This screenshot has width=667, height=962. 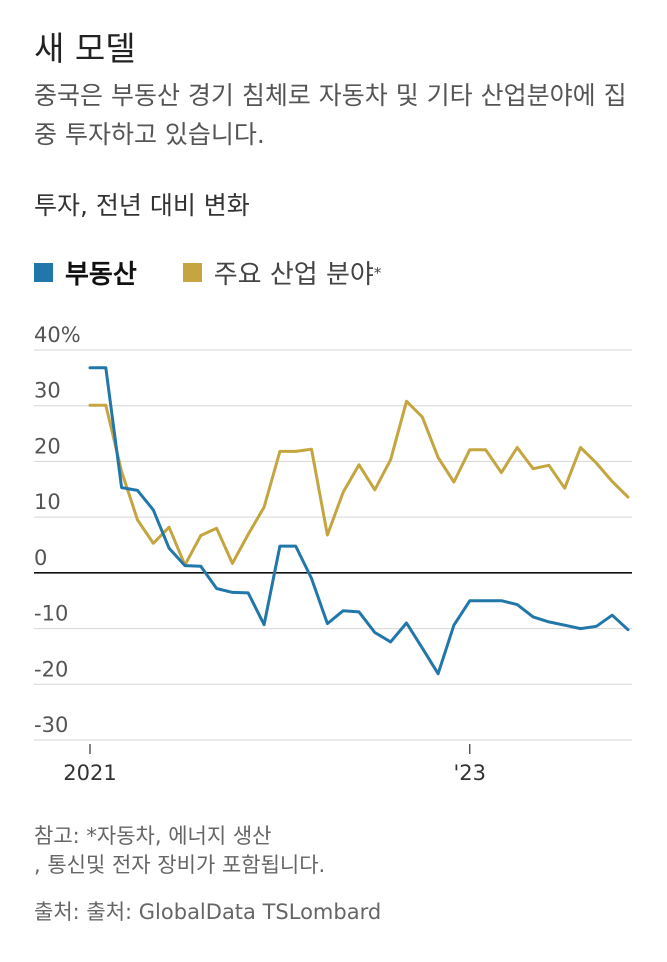 I want to click on chart-title: 새 모델, so click(x=85, y=48).